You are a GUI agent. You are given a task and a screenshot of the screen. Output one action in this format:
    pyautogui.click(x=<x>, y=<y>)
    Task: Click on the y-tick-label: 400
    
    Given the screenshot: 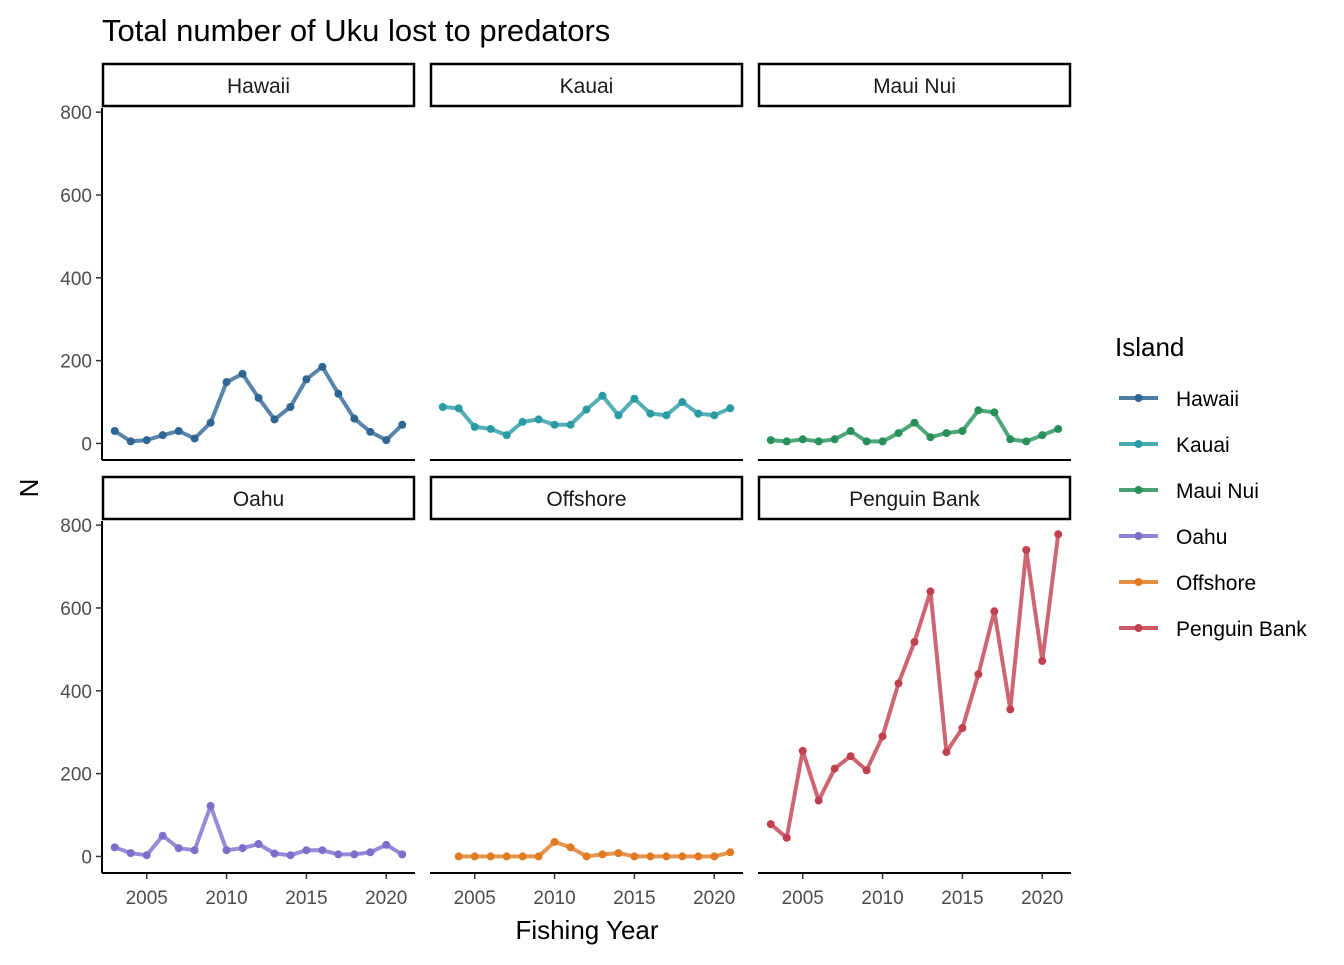 What is the action you would take?
    pyautogui.click(x=76, y=279)
    